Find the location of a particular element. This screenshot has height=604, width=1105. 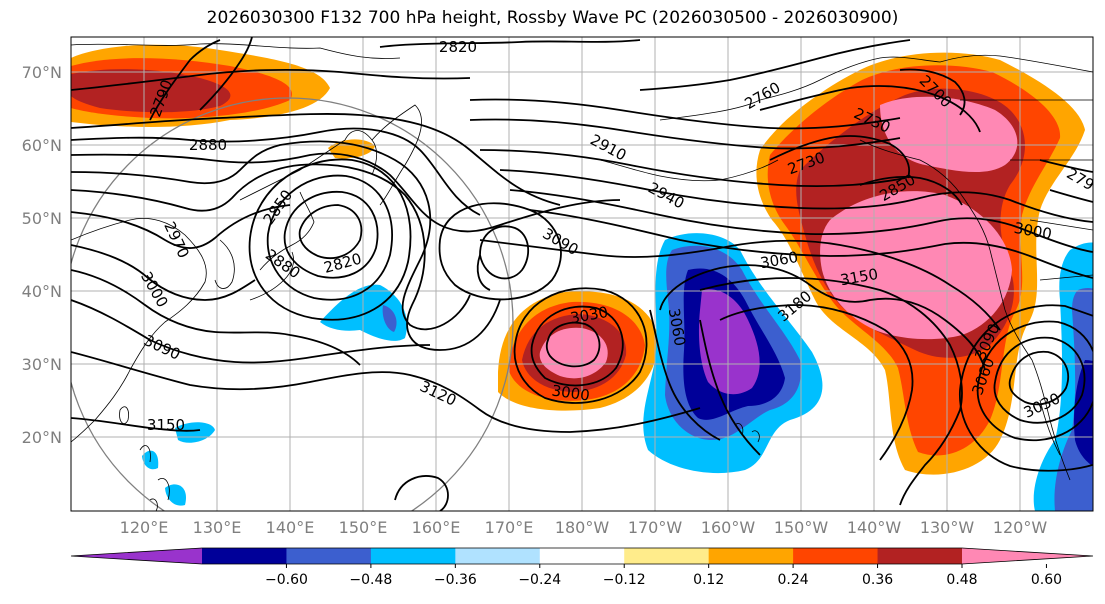

colorbar-extend-min is located at coordinates (136, 556).